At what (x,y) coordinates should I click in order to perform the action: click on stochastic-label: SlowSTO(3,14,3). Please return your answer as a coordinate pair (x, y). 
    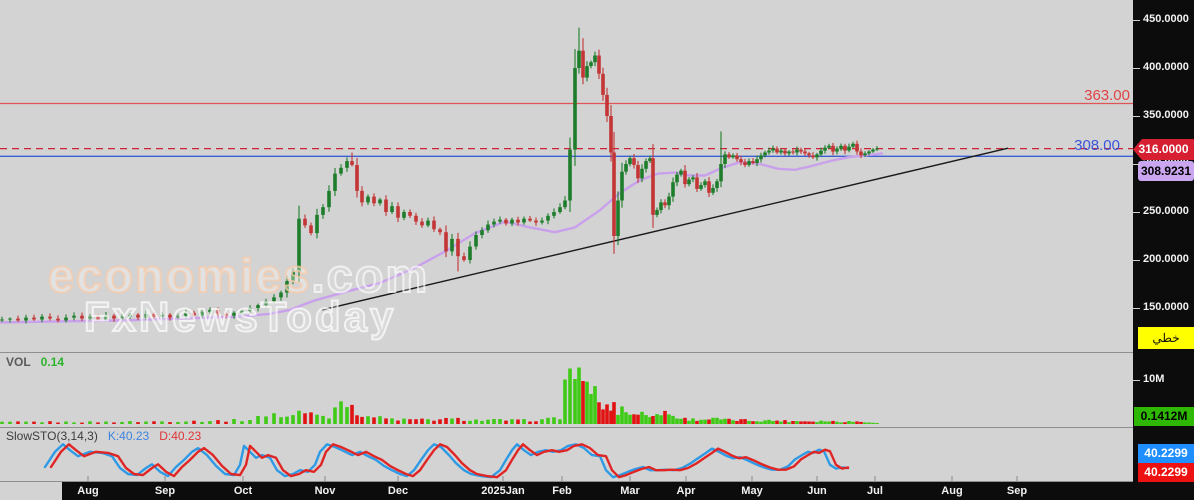
    Looking at the image, I should click on (52, 436).